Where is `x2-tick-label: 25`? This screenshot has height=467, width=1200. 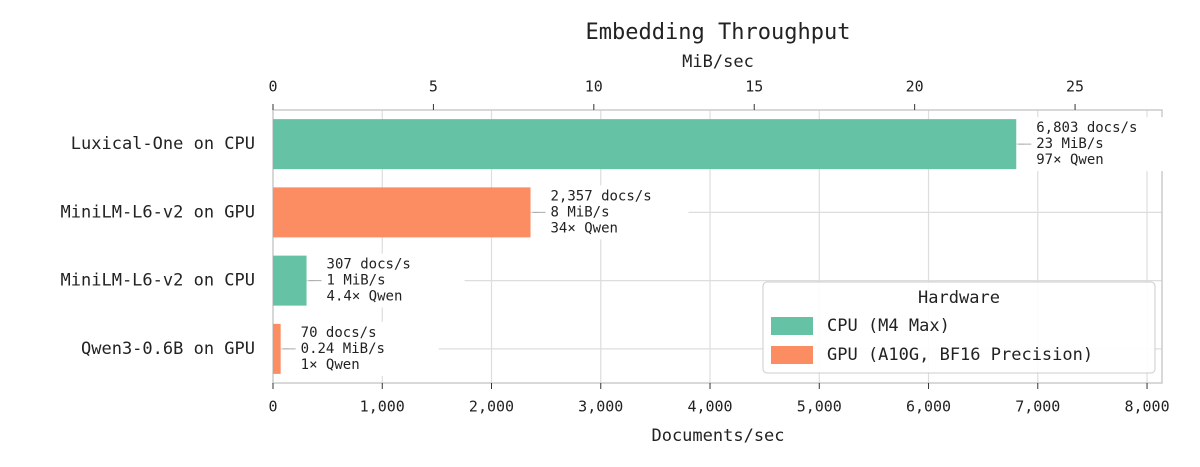
x2-tick-label: 25 is located at coordinates (1075, 87).